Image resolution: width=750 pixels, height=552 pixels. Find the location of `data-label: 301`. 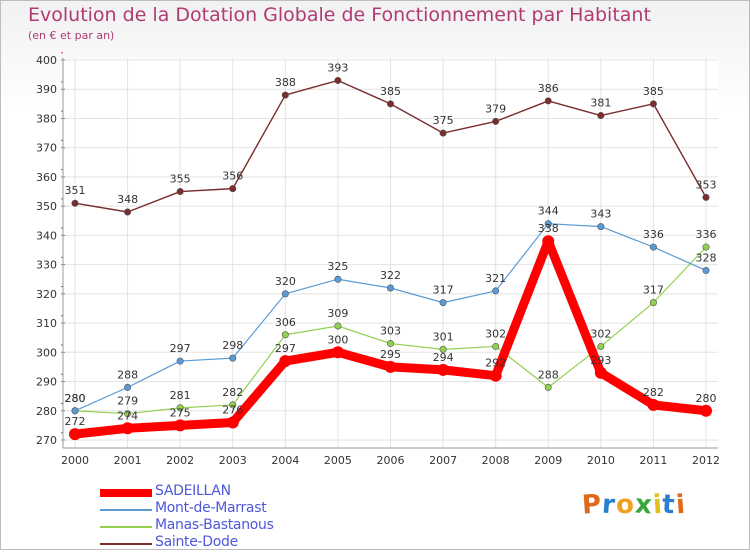

data-label: 301 is located at coordinates (443, 336).